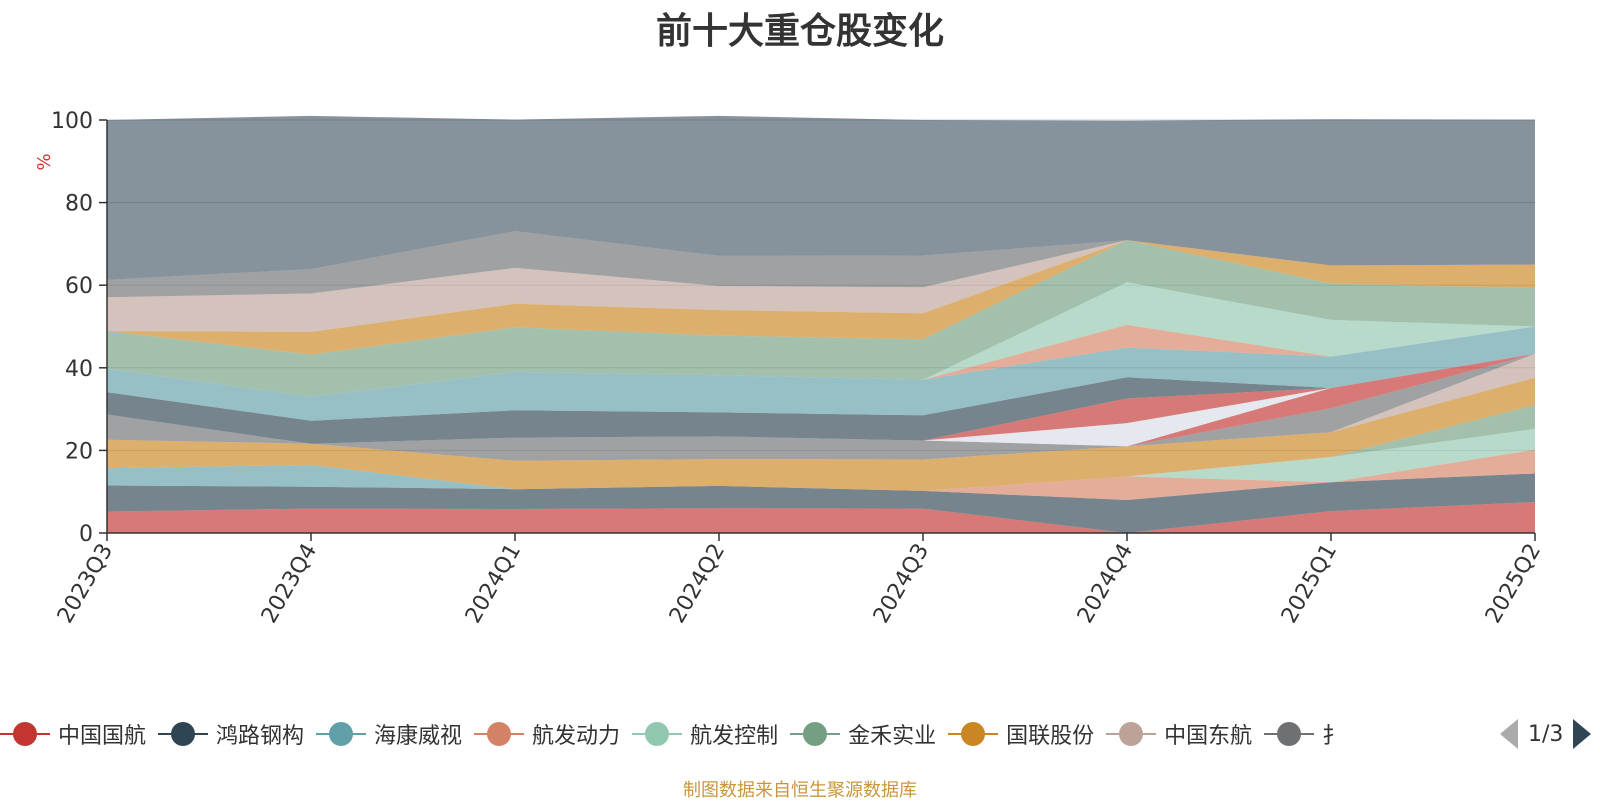 The height and width of the screenshot is (802, 1600). What do you see at coordinates (86, 534) in the screenshot?
I see `y-tick-label: 0` at bounding box center [86, 534].